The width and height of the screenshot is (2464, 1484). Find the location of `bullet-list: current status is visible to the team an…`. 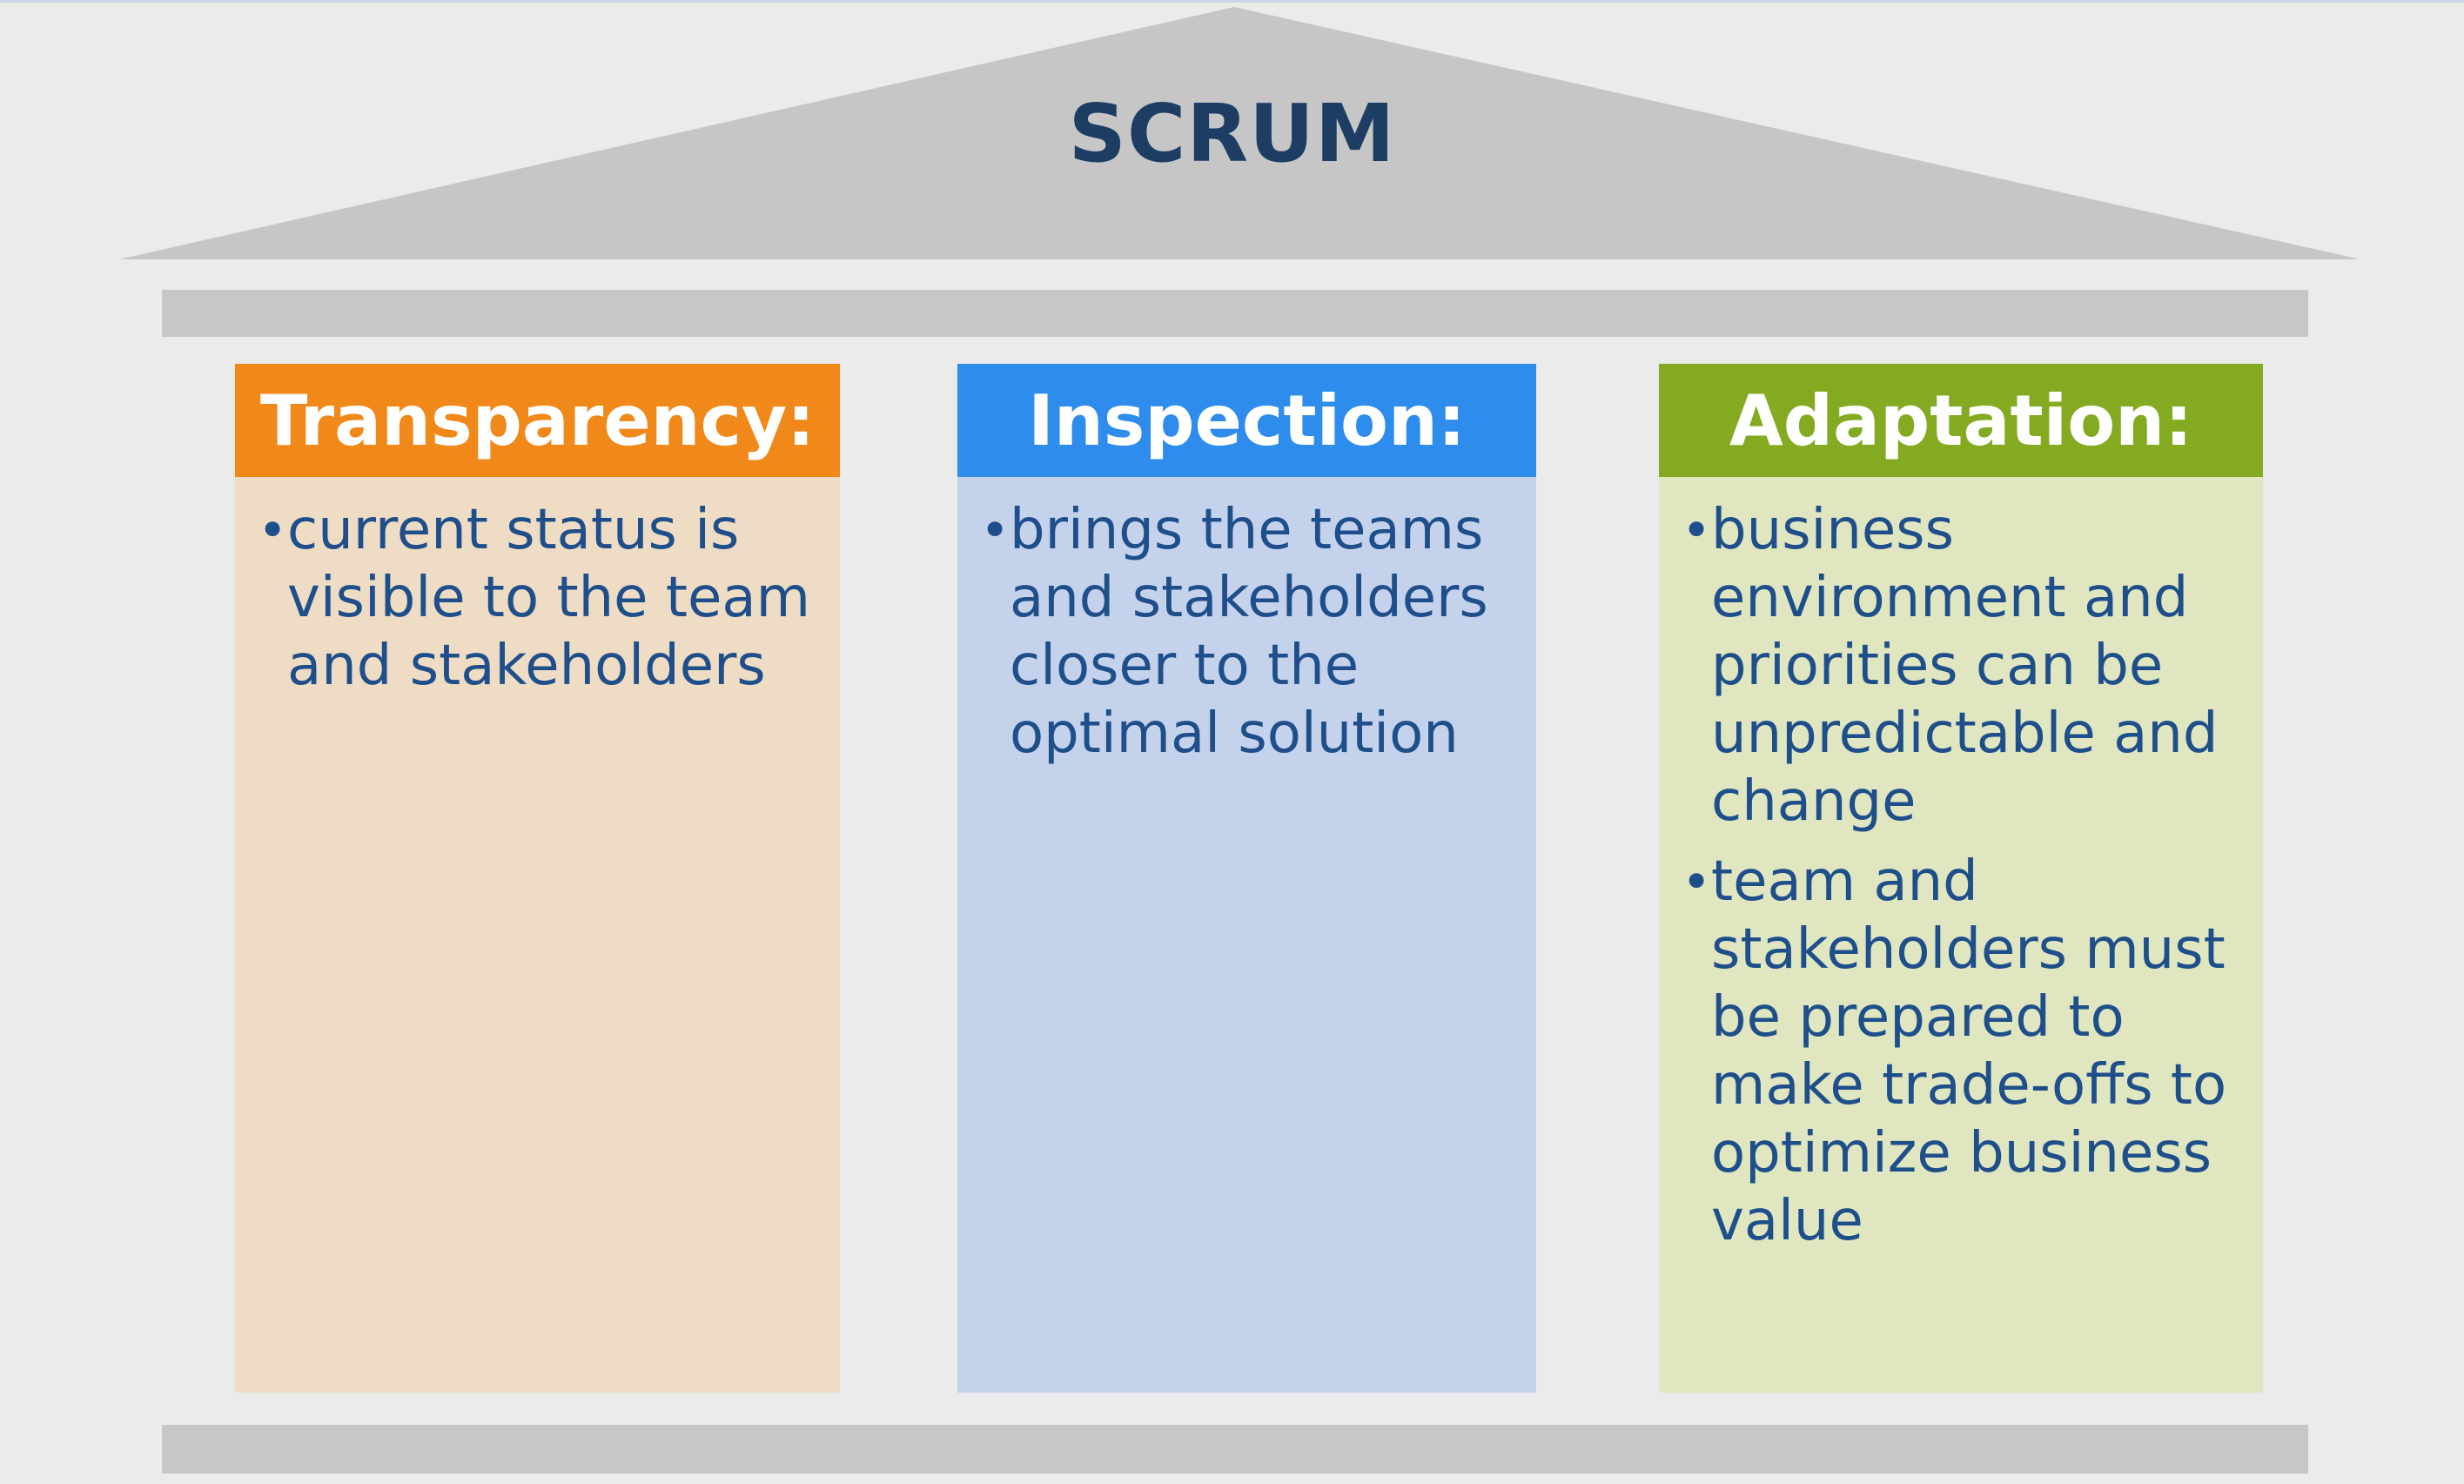

bullet-list: current status is visible to the team an… is located at coordinates (540, 598).